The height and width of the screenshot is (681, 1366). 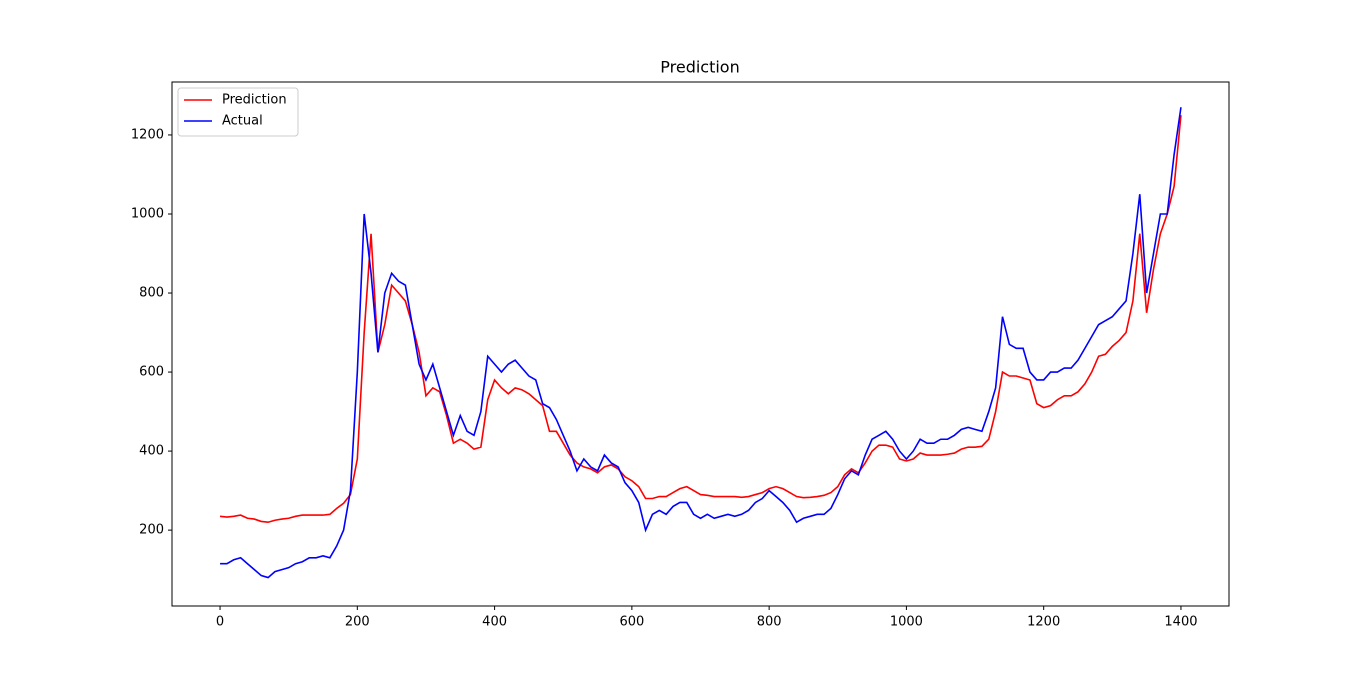 I want to click on x-tick-label: 0, so click(x=220, y=622).